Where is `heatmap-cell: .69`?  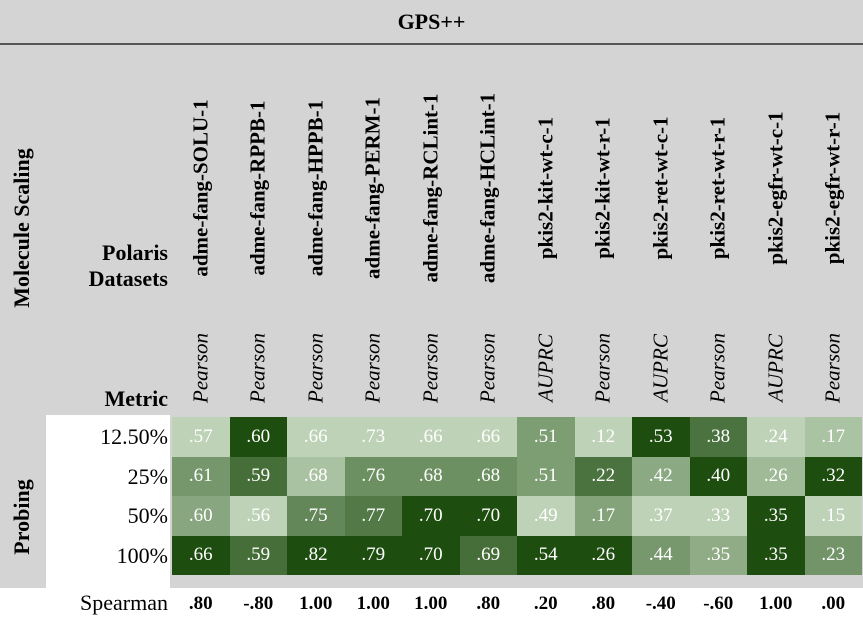 heatmap-cell: .69 is located at coordinates (488, 555).